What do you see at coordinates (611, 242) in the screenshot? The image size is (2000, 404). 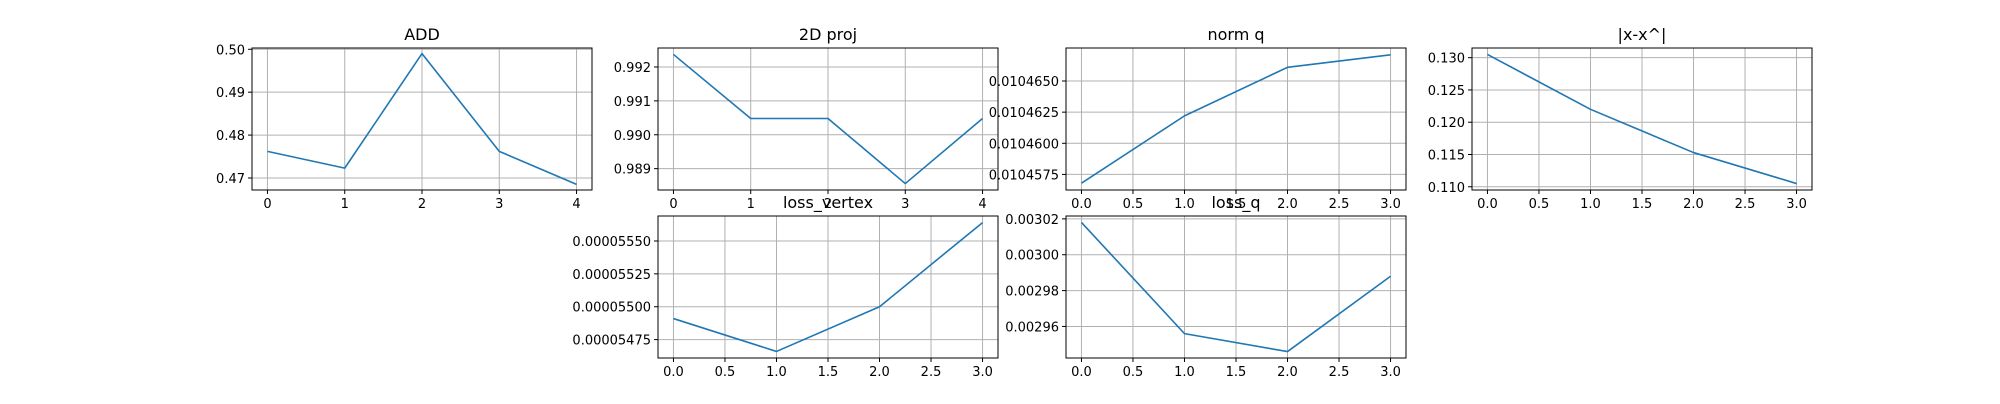 I see `y-tick-label: 0.00005550` at bounding box center [611, 242].